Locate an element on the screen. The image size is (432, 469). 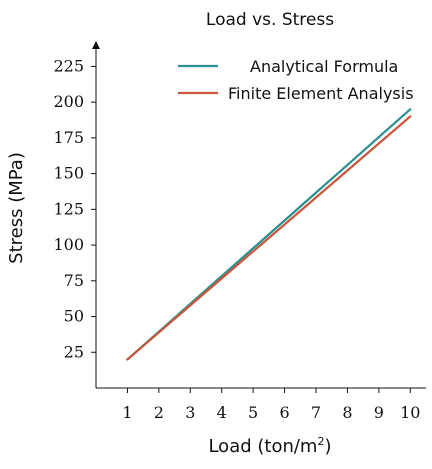
x-tick-label: 2 is located at coordinates (159, 412).